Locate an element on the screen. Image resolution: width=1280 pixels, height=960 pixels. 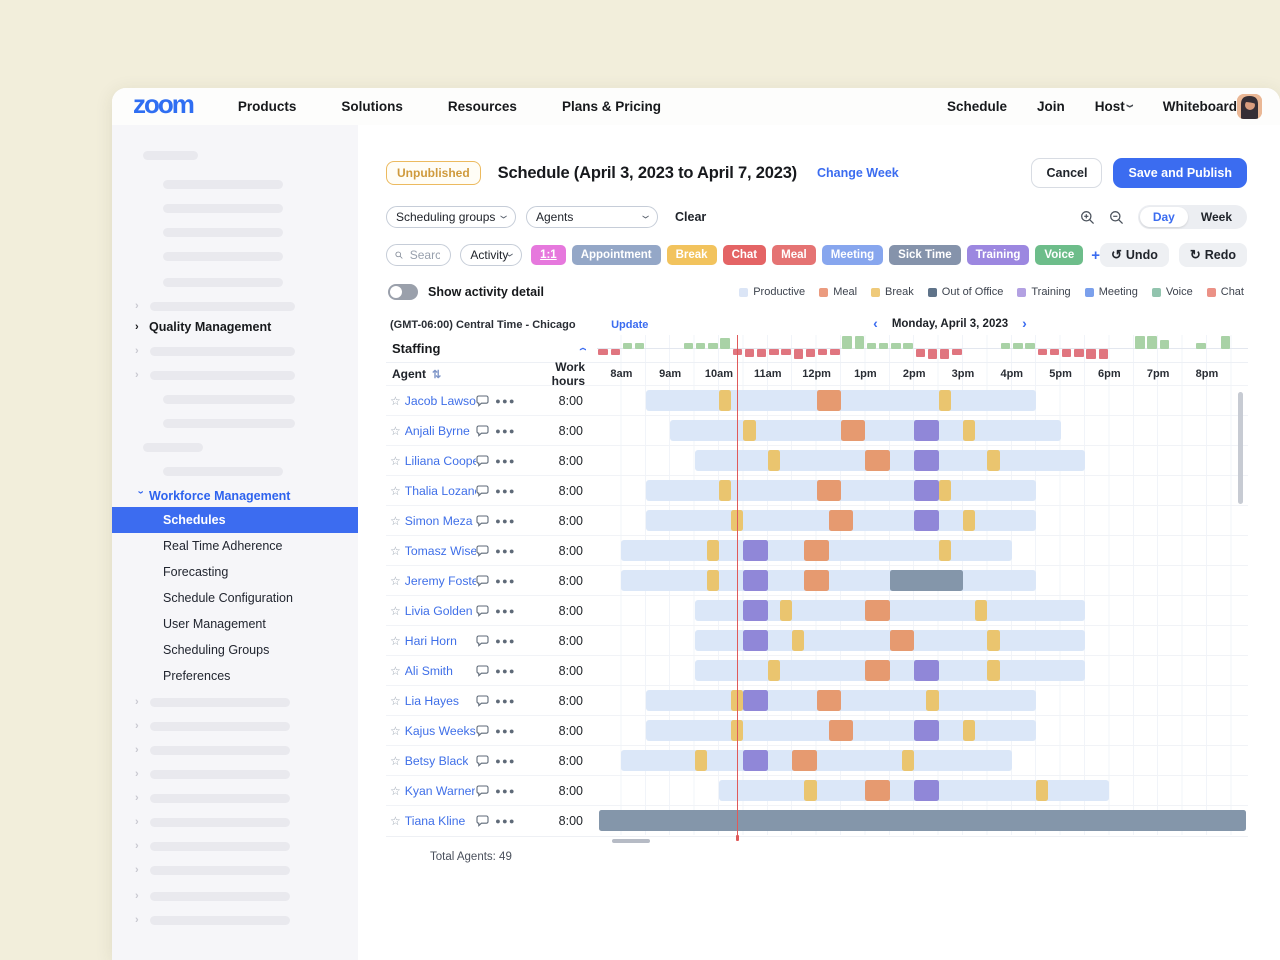
sidebar-item-quality-management: › Quality Management is located at coordinates (203, 327).